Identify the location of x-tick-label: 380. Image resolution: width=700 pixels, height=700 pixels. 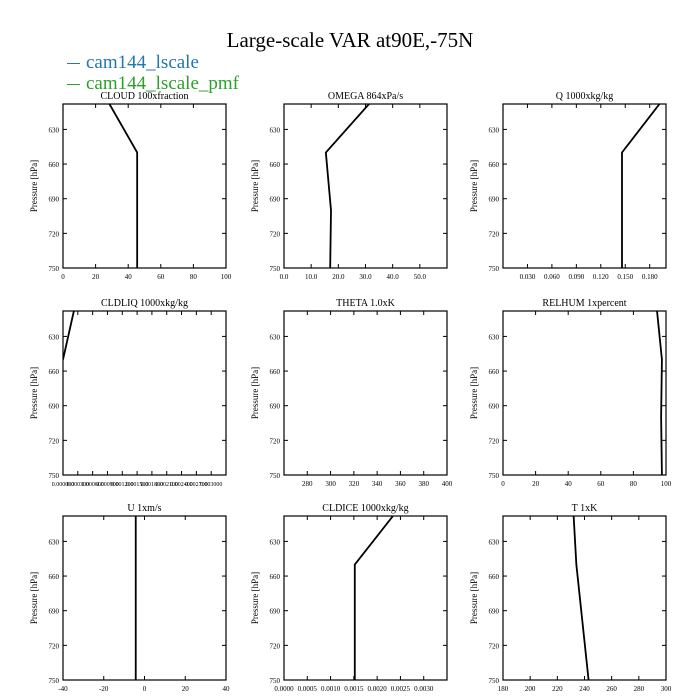
(423, 484).